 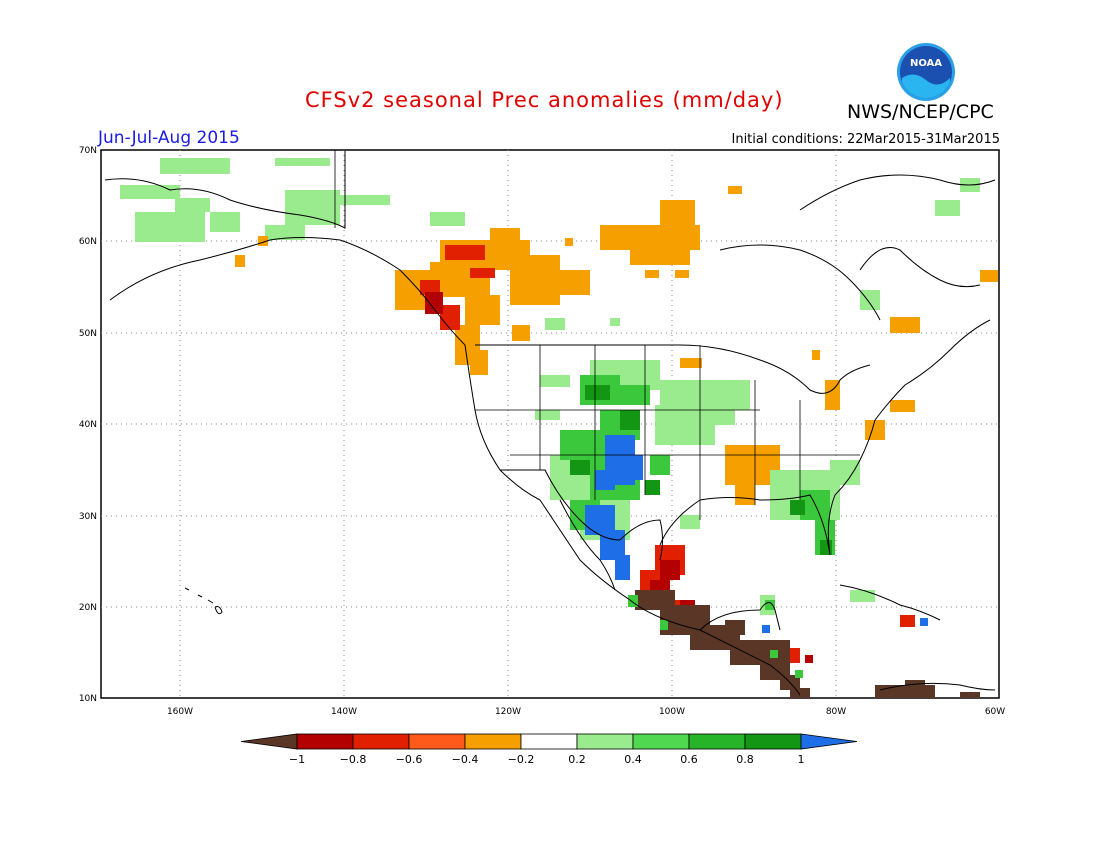 What do you see at coordinates (88, 151) in the screenshot?
I see `lat-label: 70N` at bounding box center [88, 151].